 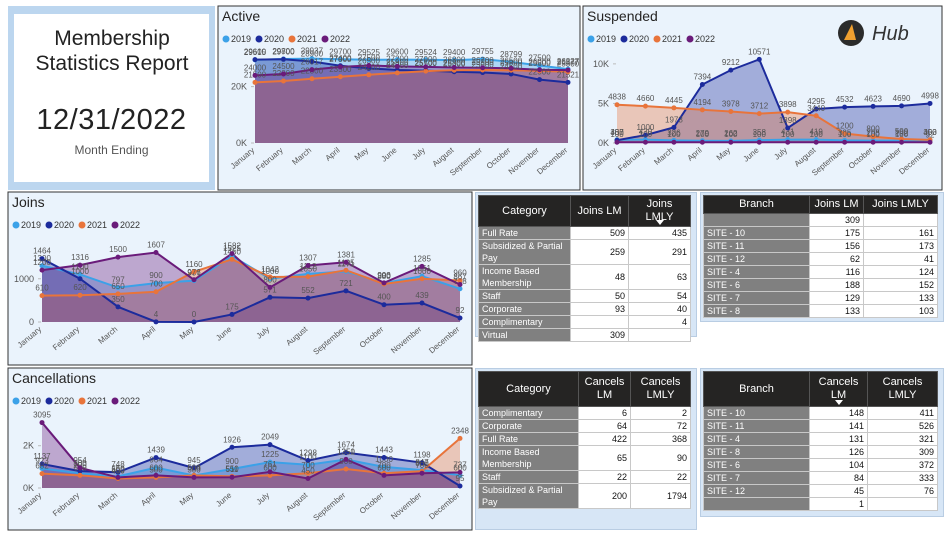 I want to click on data-label: 0, so click(x=194, y=314).